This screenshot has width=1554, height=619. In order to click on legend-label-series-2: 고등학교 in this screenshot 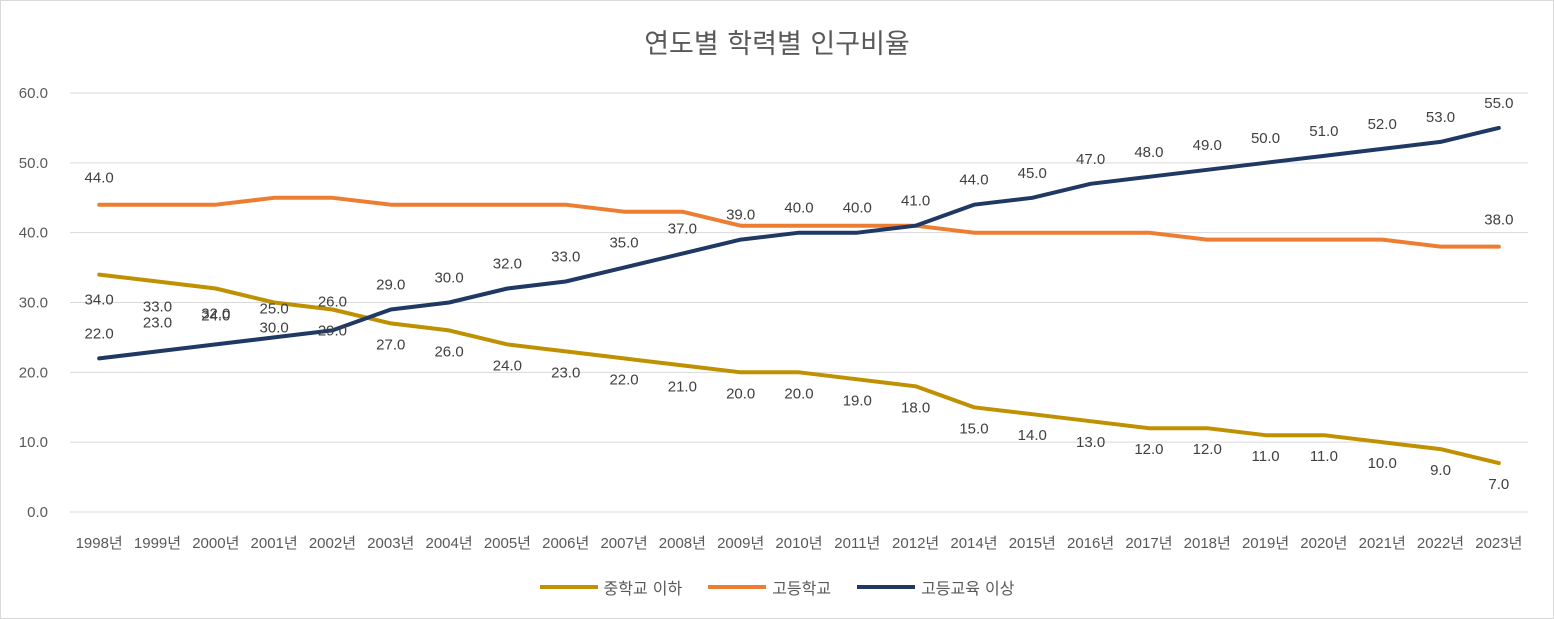, I will do `click(802, 588)`.